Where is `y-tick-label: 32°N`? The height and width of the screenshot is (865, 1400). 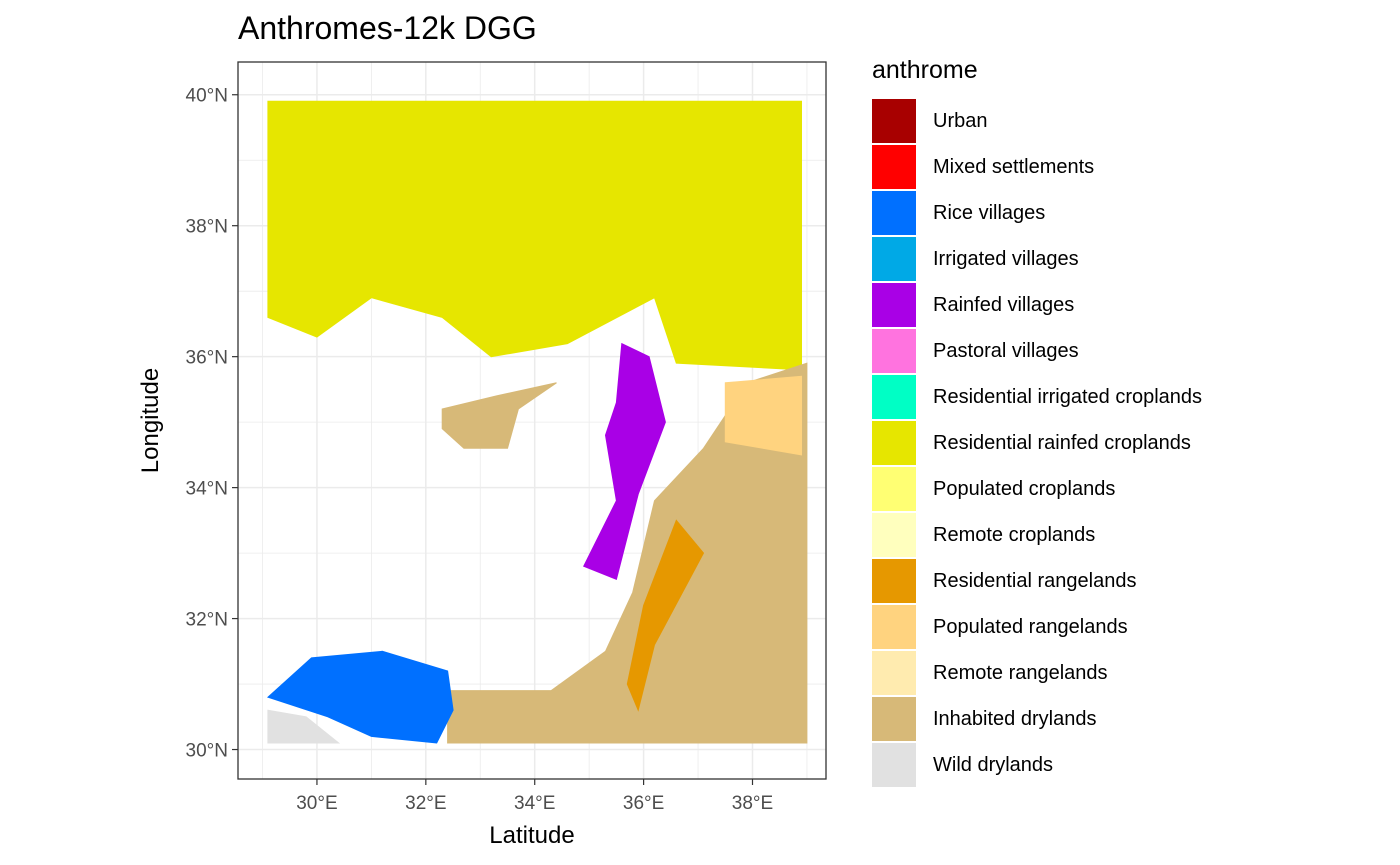 y-tick-label: 32°N is located at coordinates (207, 620).